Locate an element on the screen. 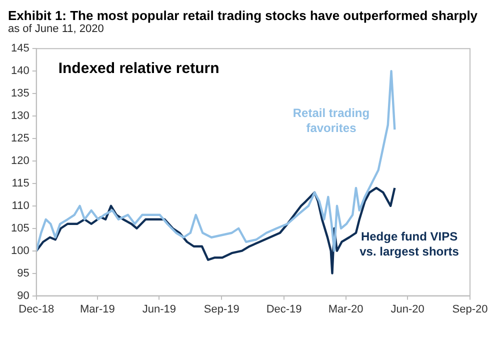 The height and width of the screenshot is (341, 500). y-tick-label: 130 is located at coordinates (20, 116).